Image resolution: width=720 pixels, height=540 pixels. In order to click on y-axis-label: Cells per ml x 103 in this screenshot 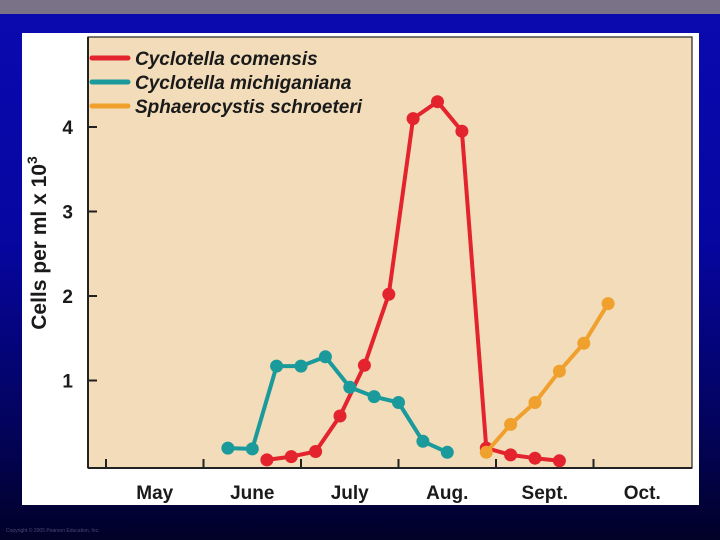, I will do `click(37, 243)`.